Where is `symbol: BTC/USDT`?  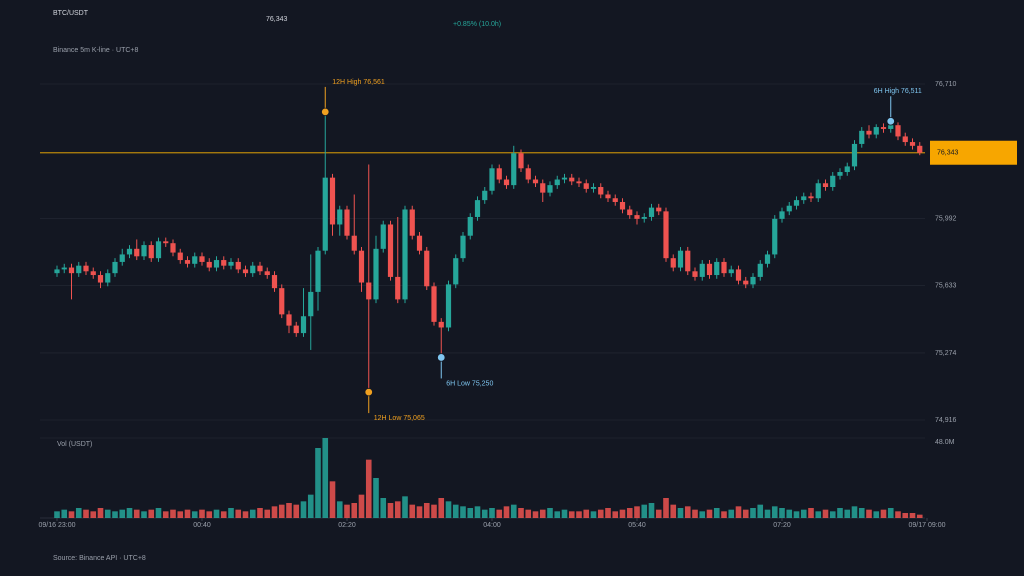 symbol: BTC/USDT is located at coordinates (71, 13).